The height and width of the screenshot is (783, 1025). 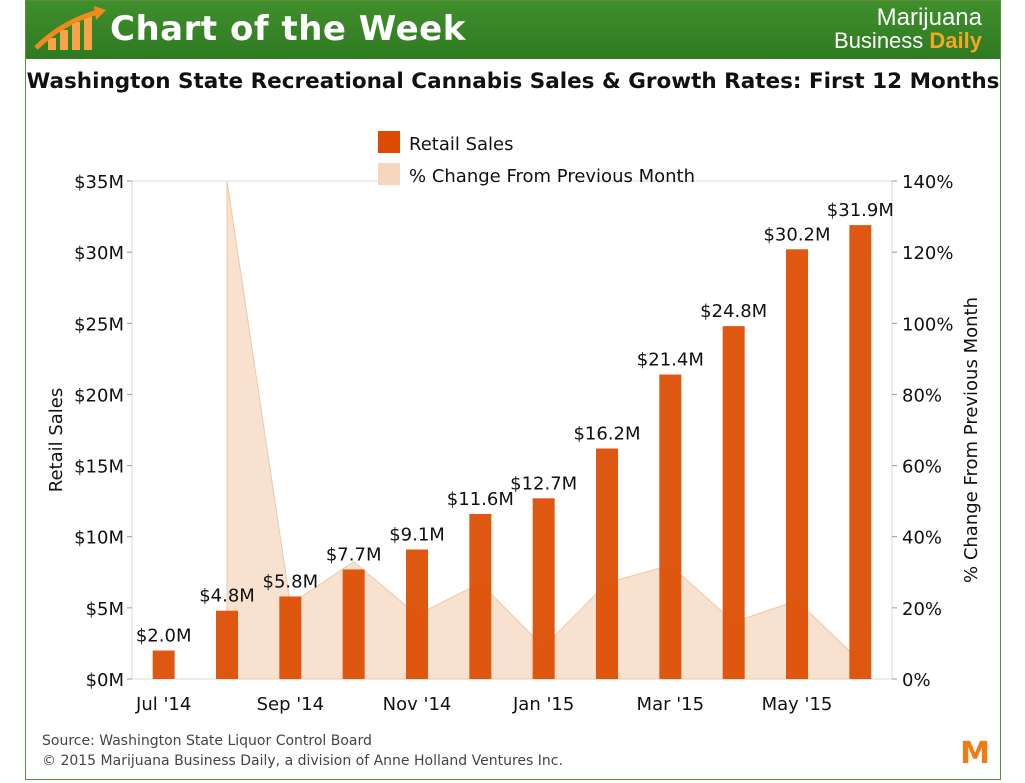 I want to click on x-tick-label: Sep '14, so click(x=291, y=704).